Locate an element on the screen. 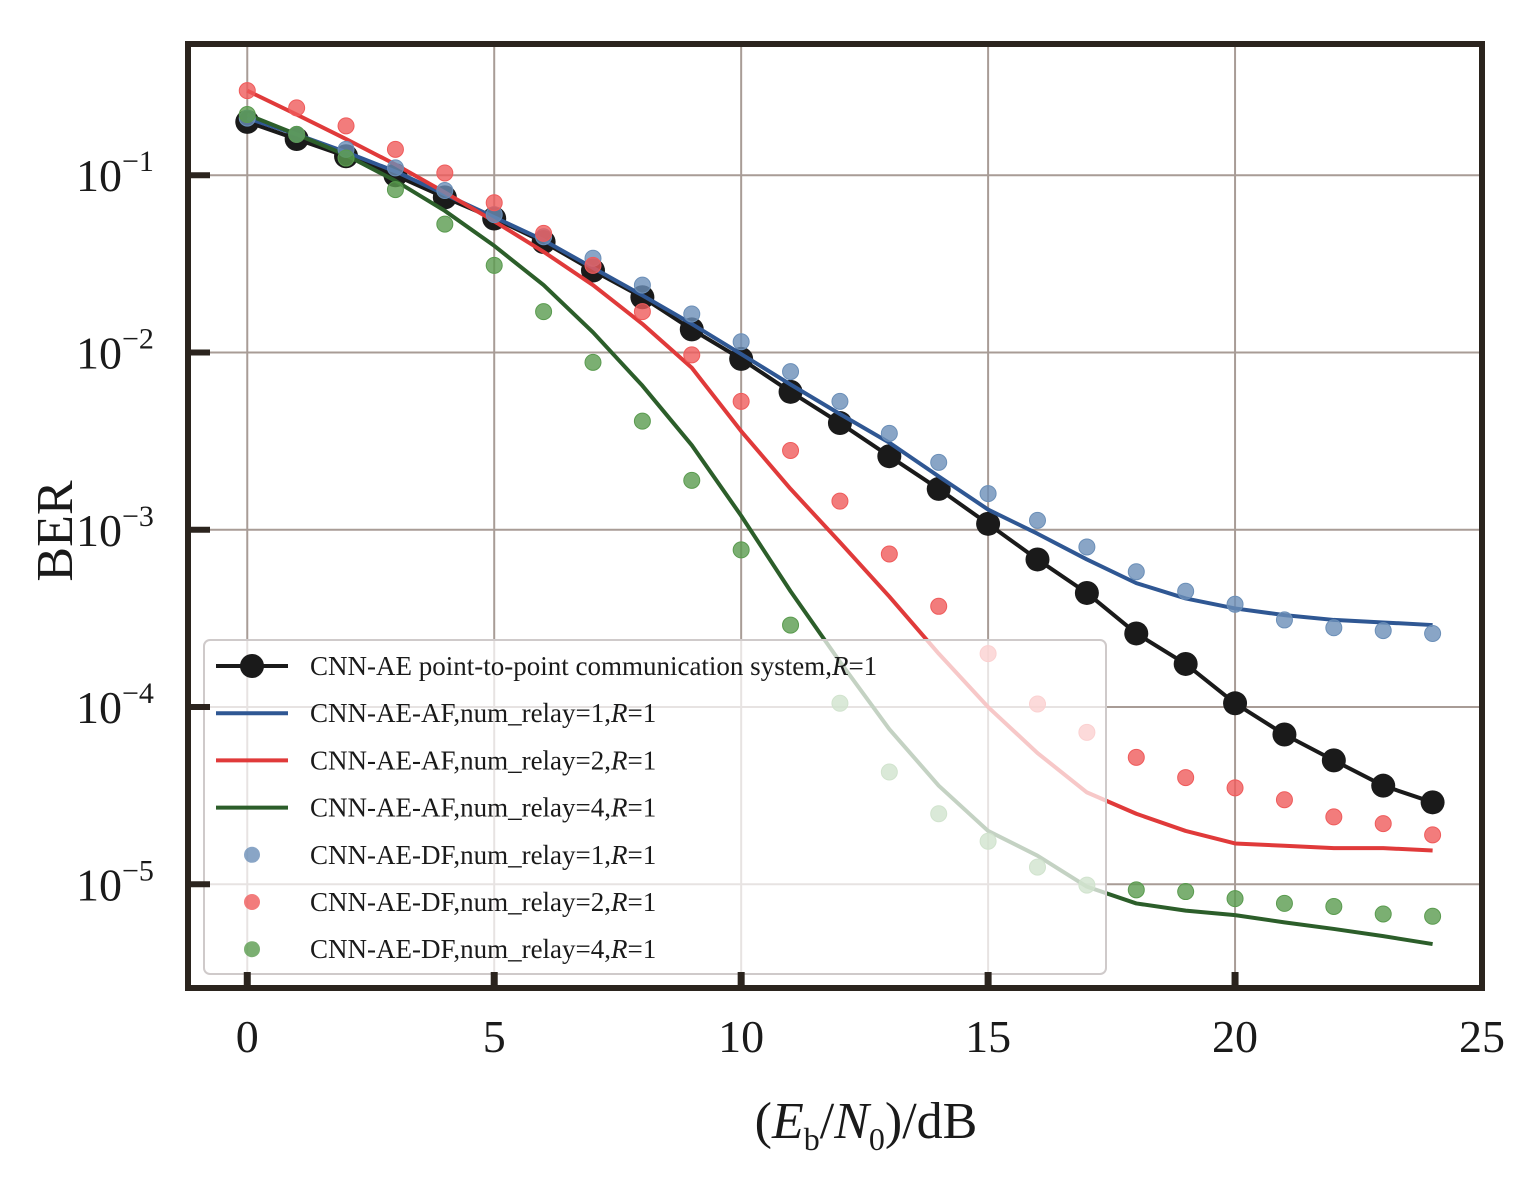 This screenshot has width=1523, height=1178. x-tick-label: 25 is located at coordinates (1482, 1036).